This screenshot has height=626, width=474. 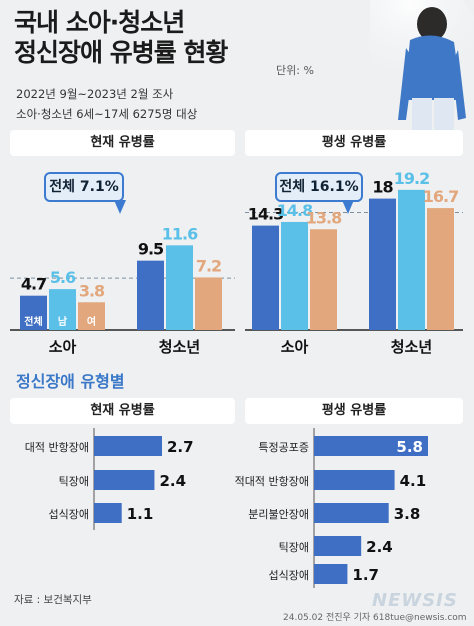 What do you see at coordinates (295, 210) in the screenshot?
I see `data-label: 14.8` at bounding box center [295, 210].